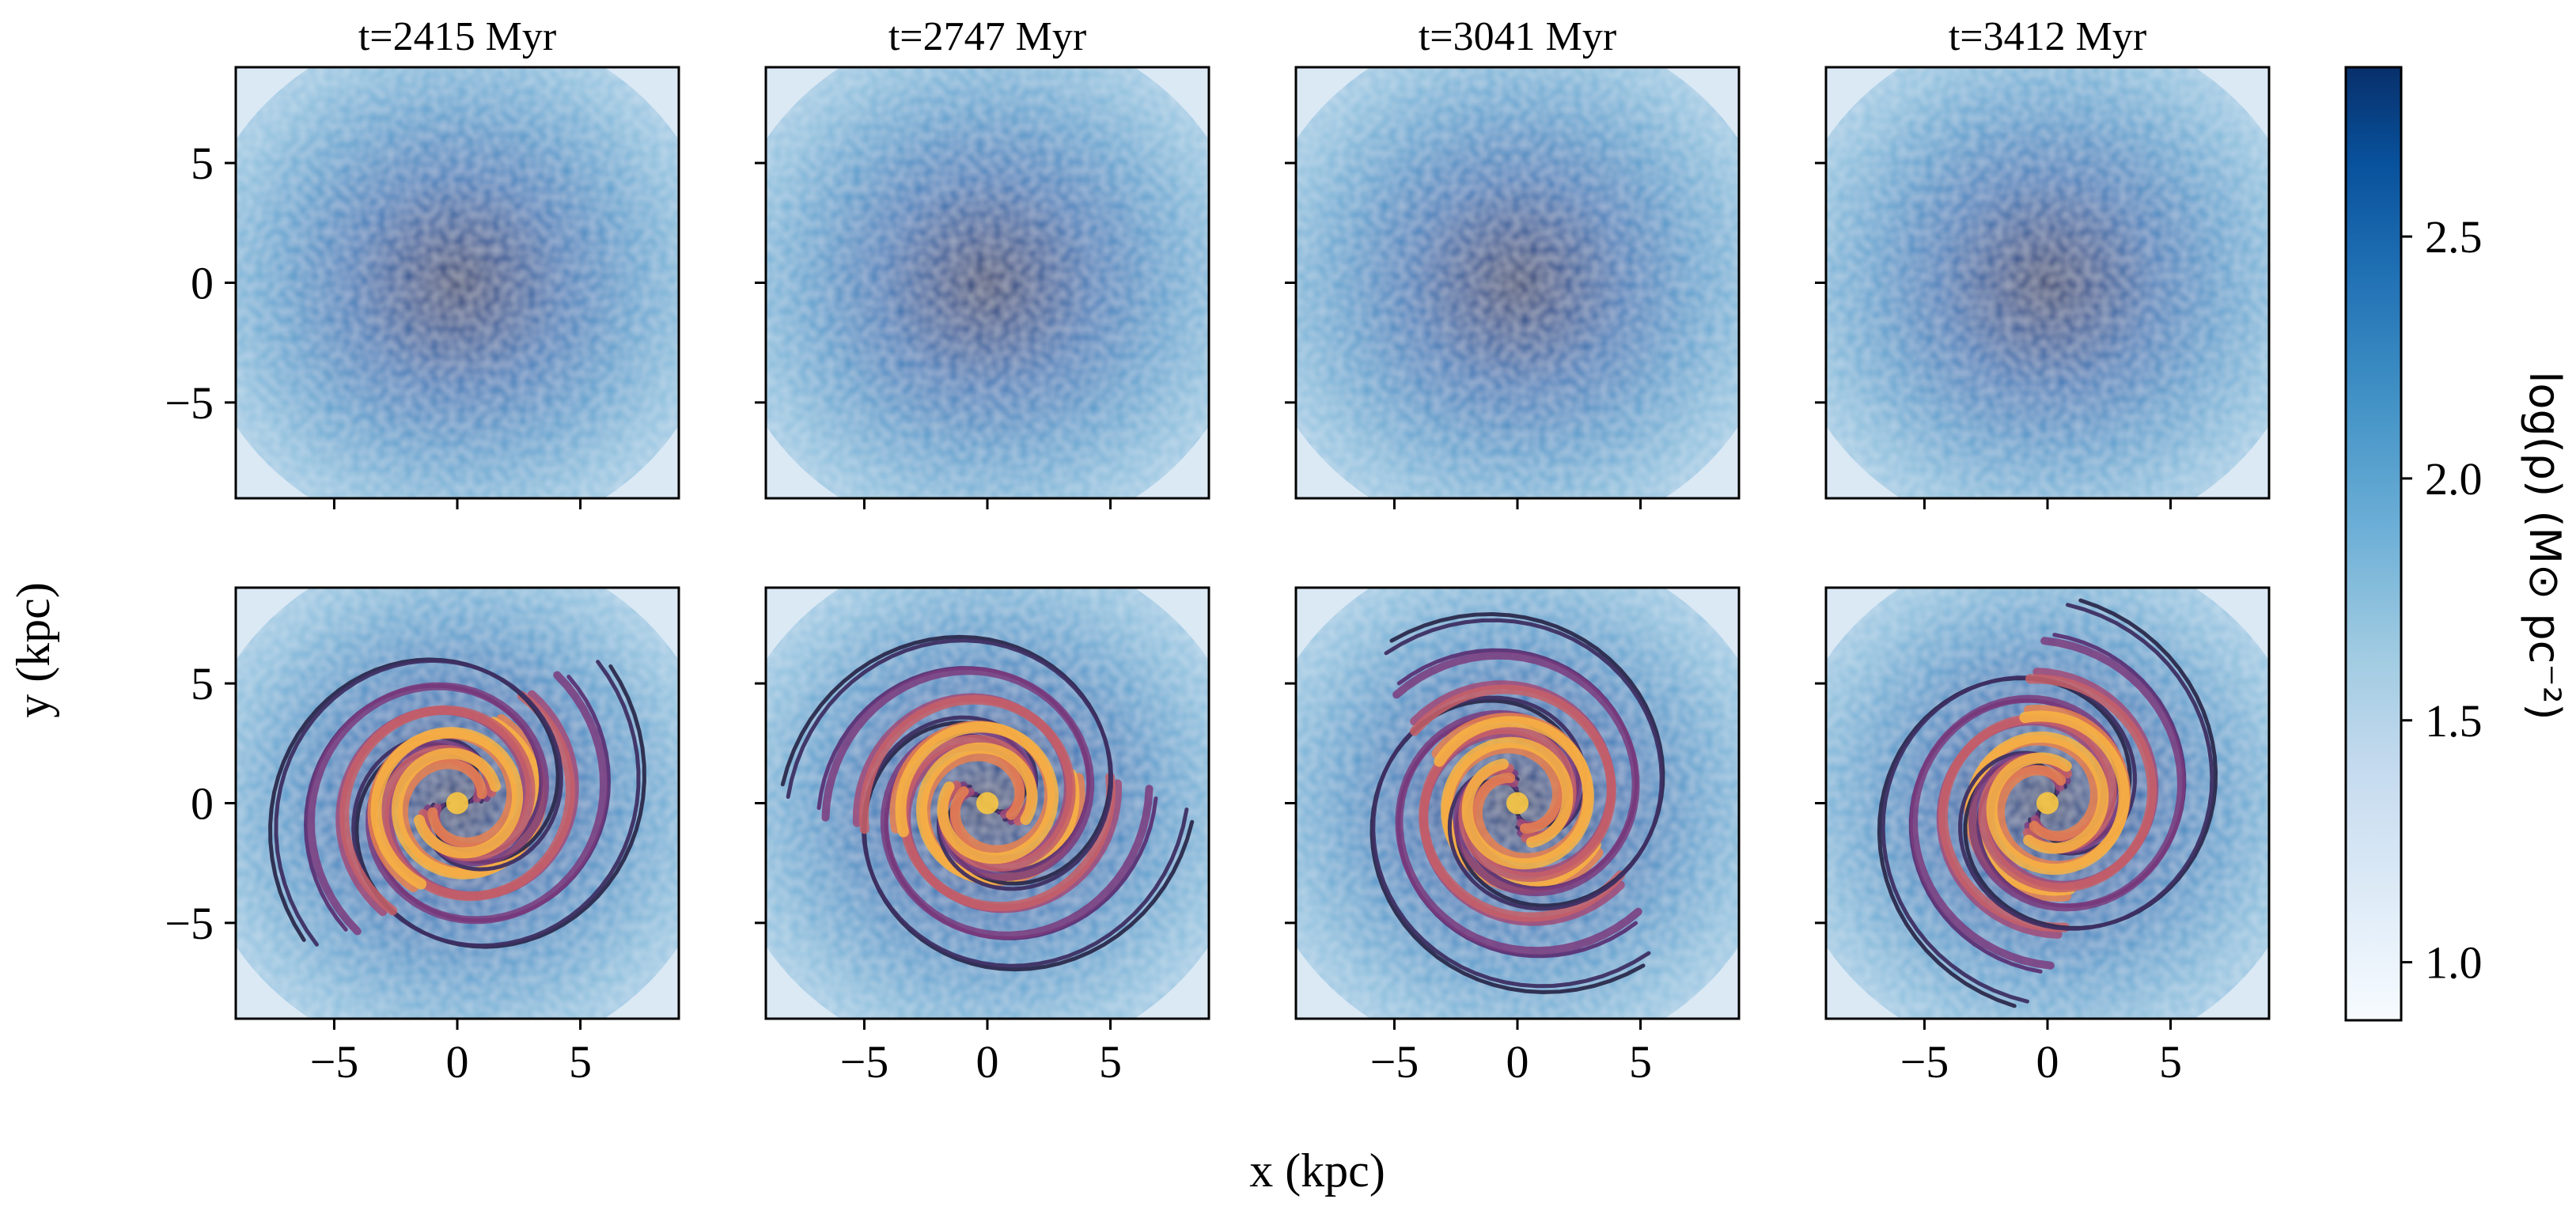  Describe the element at coordinates (1517, 36) in the screenshot. I see `panel-title: t=3041 Myr` at that location.